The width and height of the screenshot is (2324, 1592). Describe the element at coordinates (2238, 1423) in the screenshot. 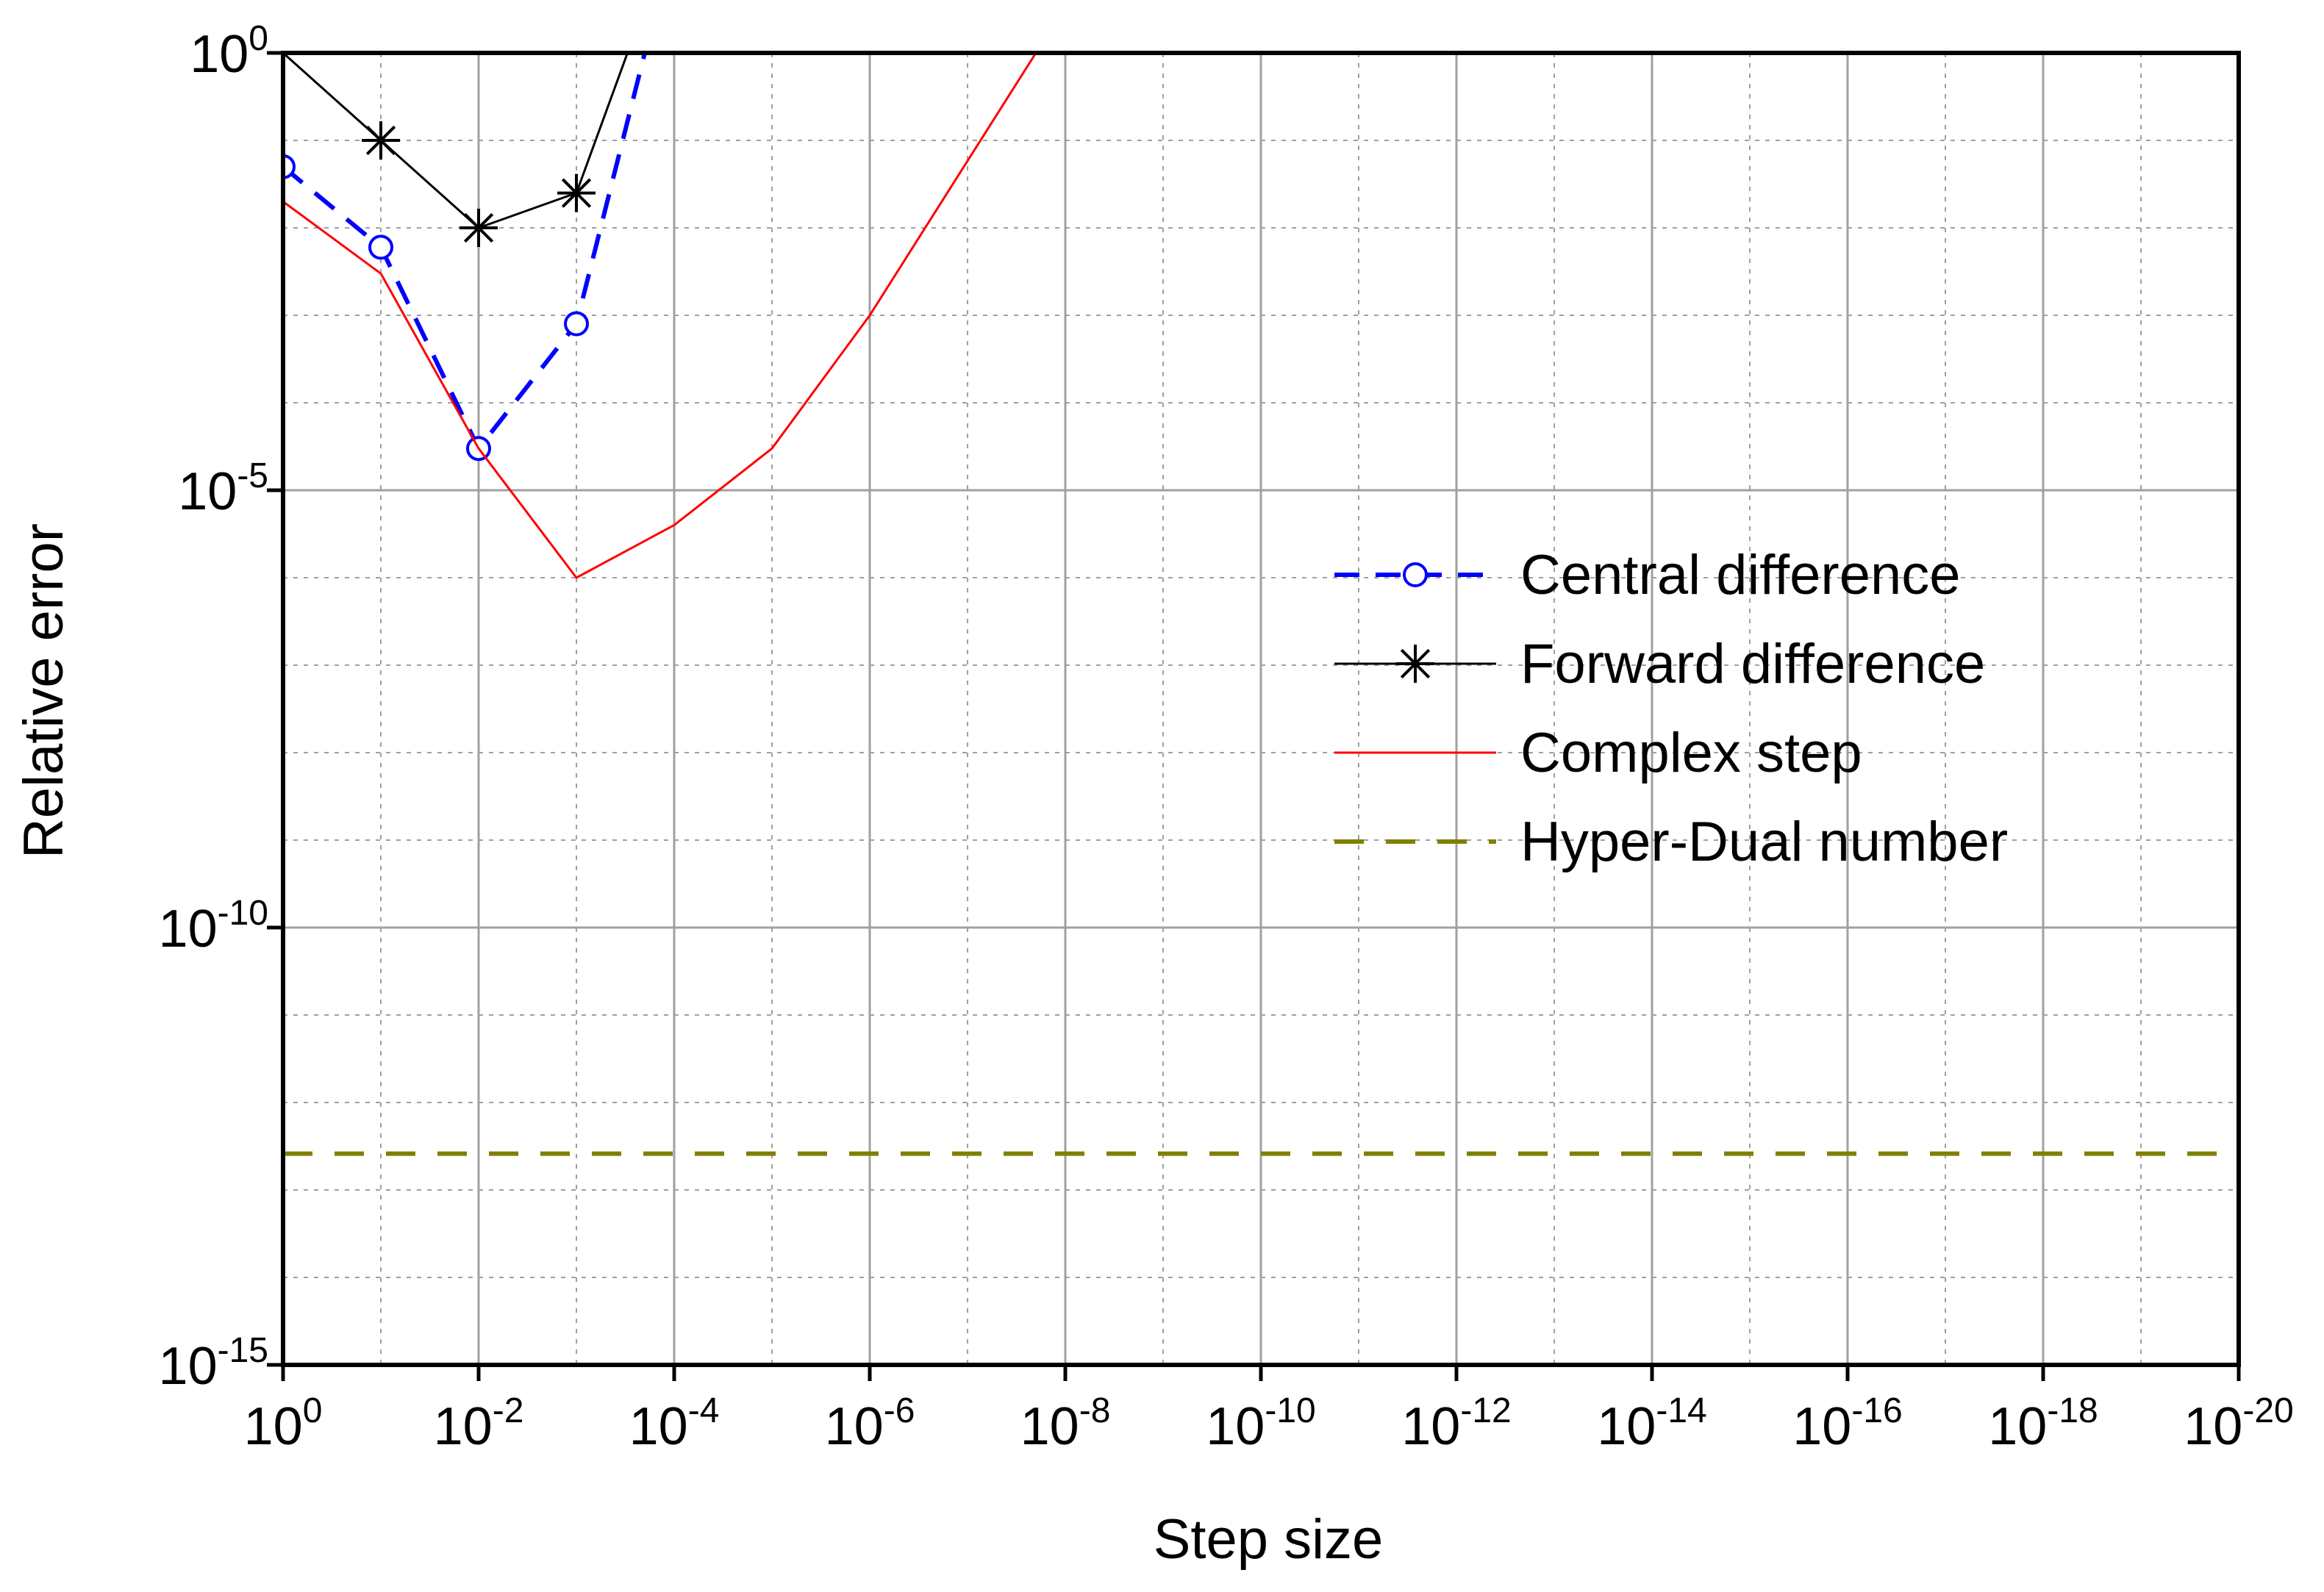

I see `x-tick-label: 10⁻²⁰` at that location.